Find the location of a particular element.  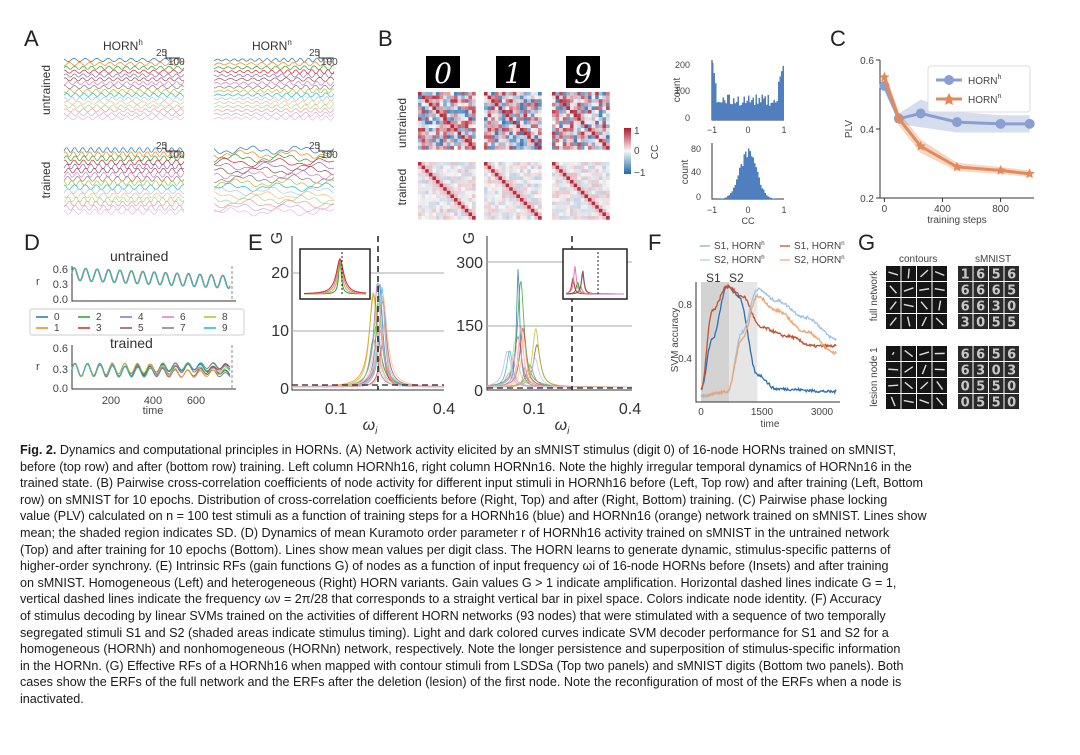

svg-text: S2 is located at coordinates (736, 278).